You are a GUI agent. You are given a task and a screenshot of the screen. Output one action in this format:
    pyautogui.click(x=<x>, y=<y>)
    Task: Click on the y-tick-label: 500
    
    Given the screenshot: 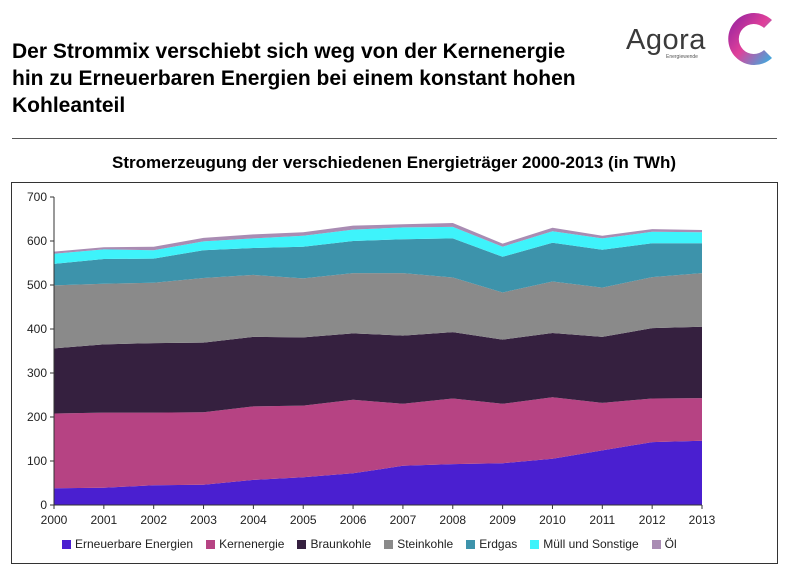 What is the action you would take?
    pyautogui.click(x=37, y=285)
    